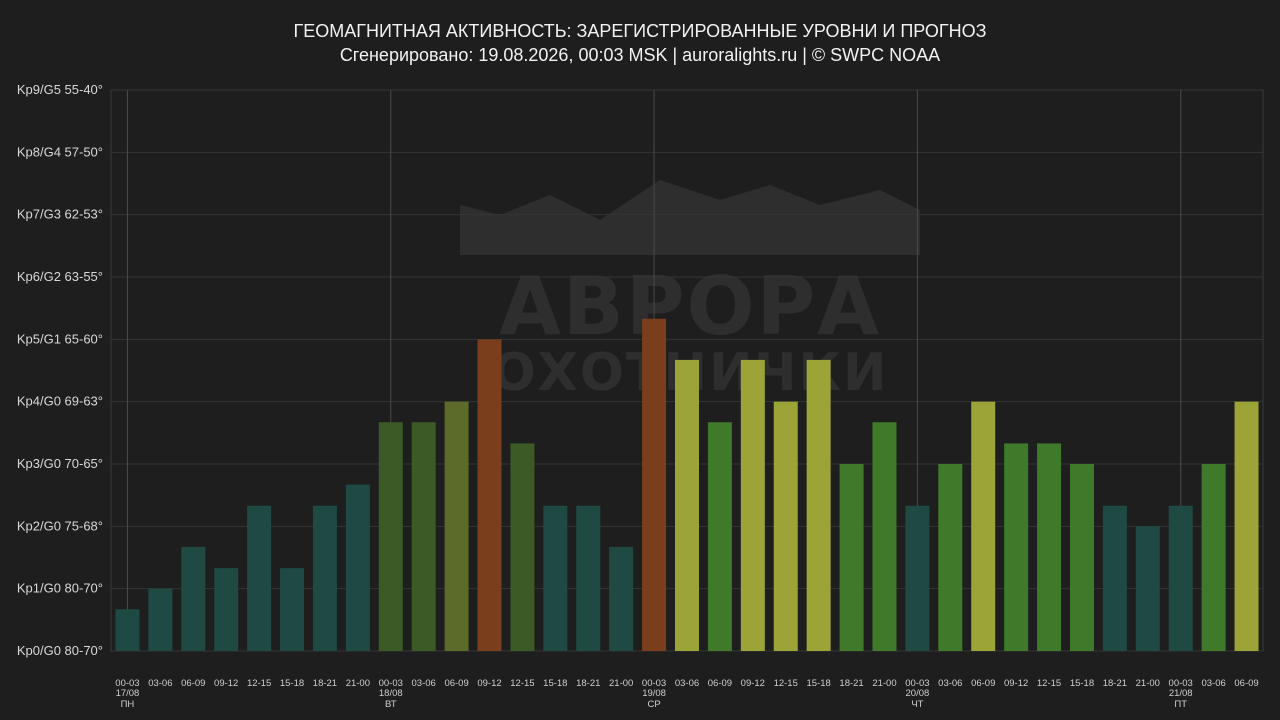 Image resolution: width=1280 pixels, height=720 pixels. What do you see at coordinates (917, 704) in the screenshot?
I see `x-weekday-label: ЧТ` at bounding box center [917, 704].